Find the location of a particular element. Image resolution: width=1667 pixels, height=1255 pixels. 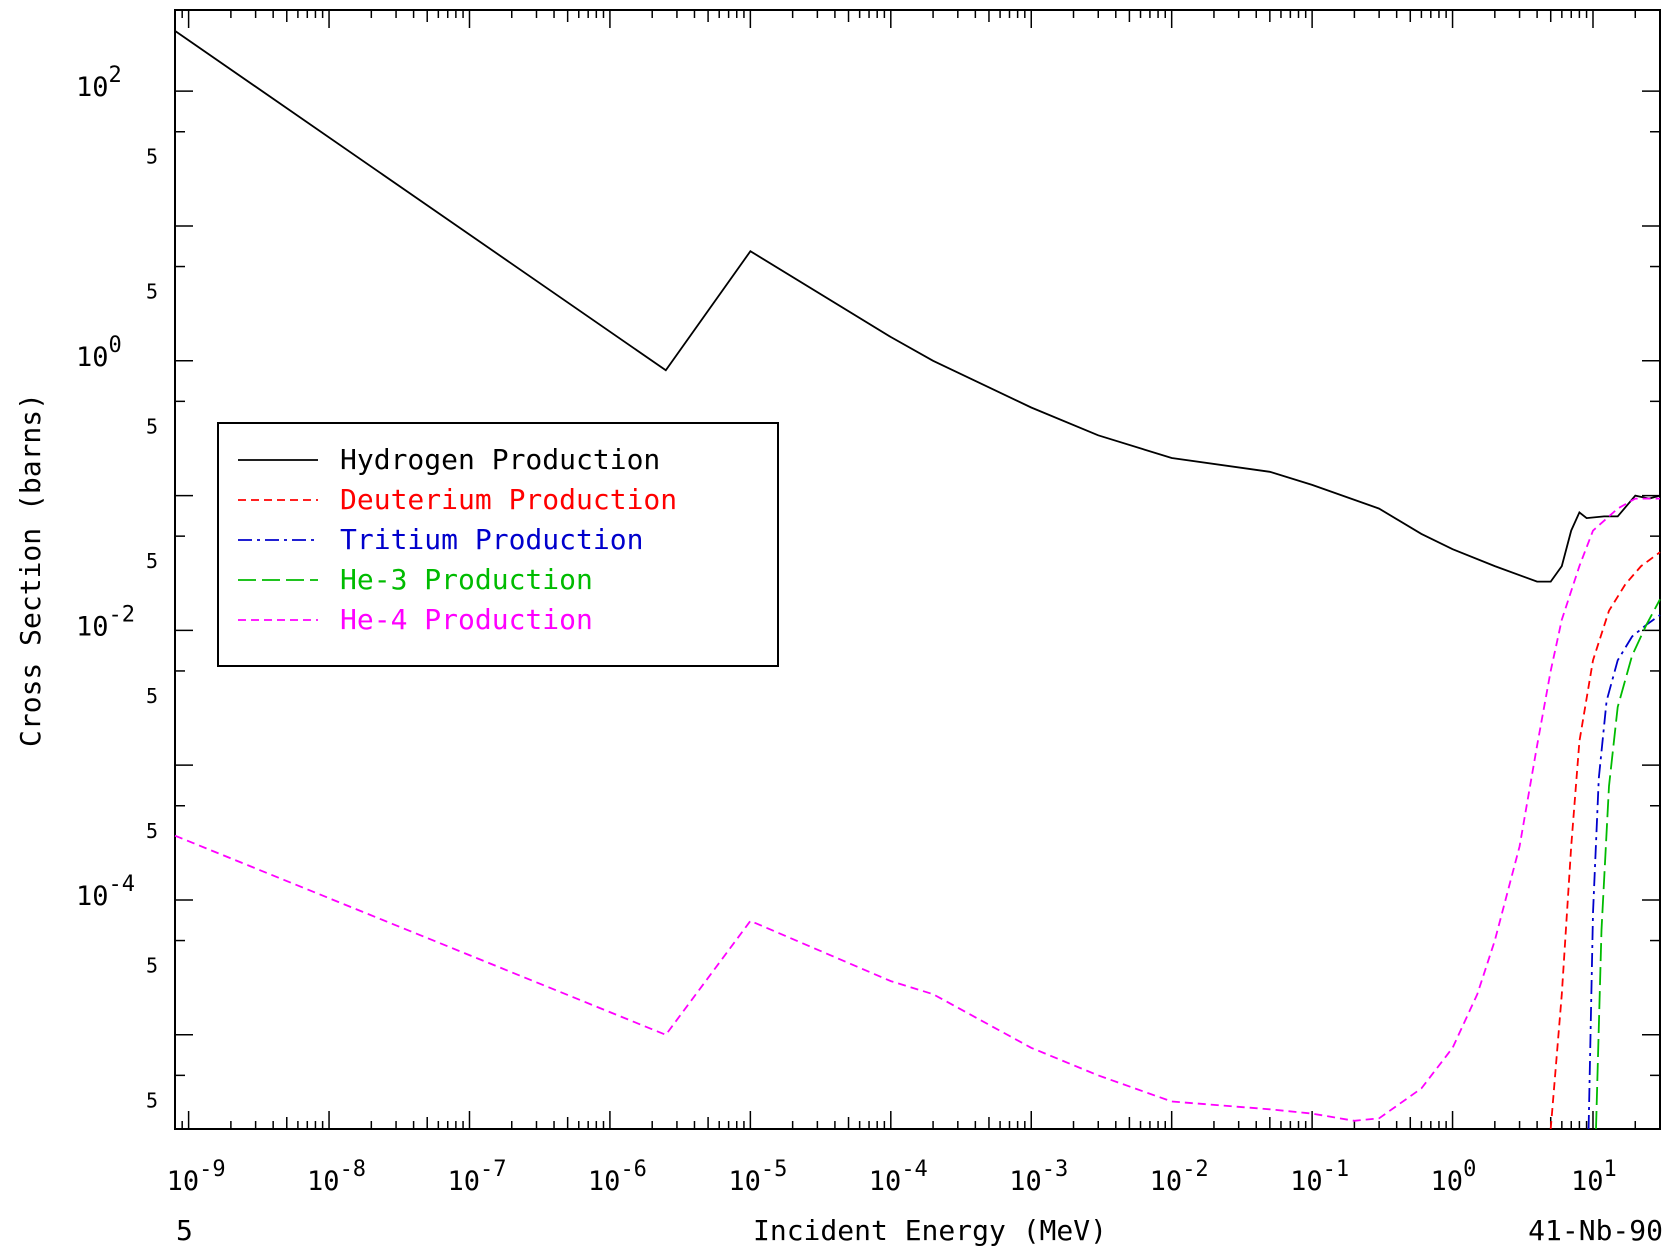

y-tick-labels: 10² 10⁰ 10⁻² 10⁻⁴ 5 5 5 5 5 5 5 5 is located at coordinates (117, 587).